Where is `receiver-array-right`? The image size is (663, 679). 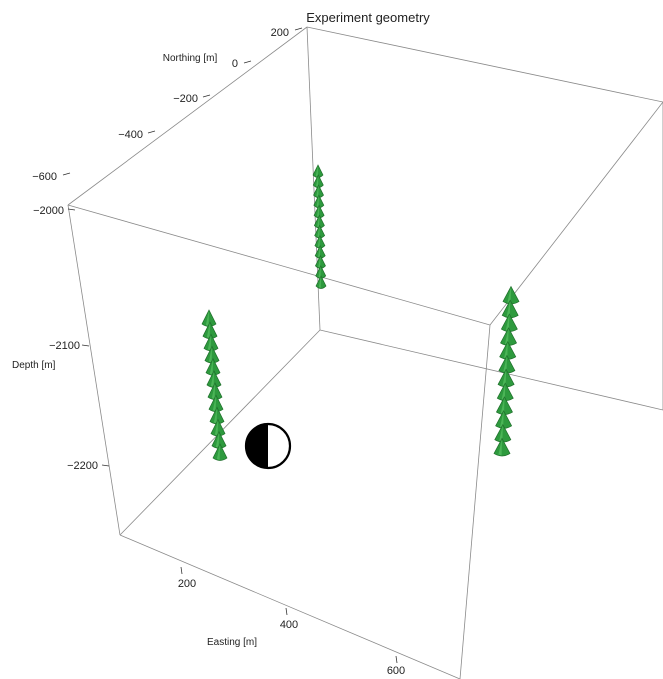 receiver-array-right is located at coordinates (506, 371).